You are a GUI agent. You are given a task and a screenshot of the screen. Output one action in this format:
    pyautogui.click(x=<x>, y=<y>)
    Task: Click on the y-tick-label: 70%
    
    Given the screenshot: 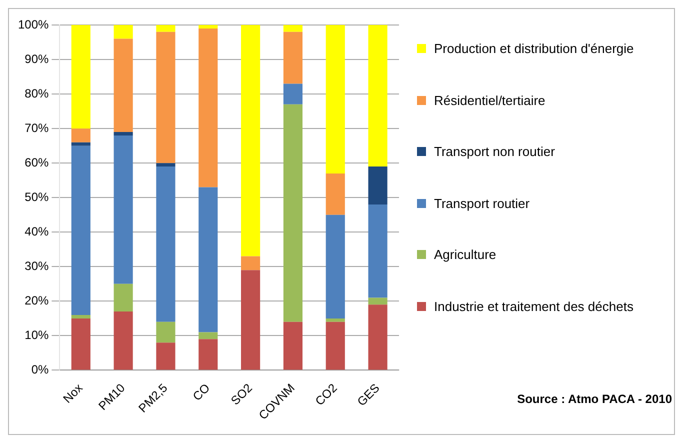 What is the action you would take?
    pyautogui.click(x=37, y=127)
    